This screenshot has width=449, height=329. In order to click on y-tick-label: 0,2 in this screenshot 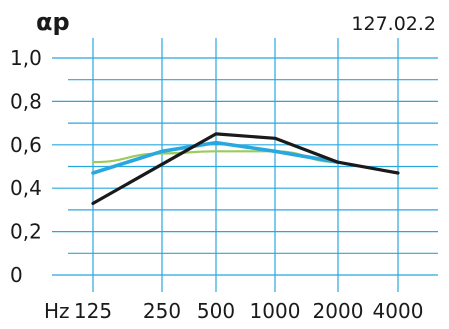, I will do `click(26, 232)`.